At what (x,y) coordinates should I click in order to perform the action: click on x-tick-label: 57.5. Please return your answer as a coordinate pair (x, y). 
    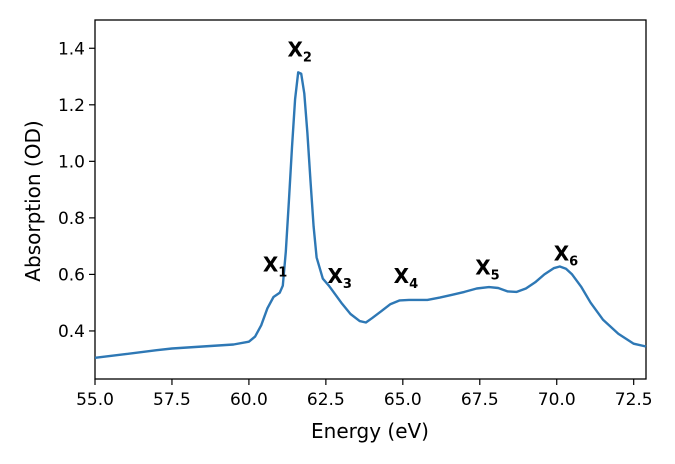
    Looking at the image, I should click on (172, 400).